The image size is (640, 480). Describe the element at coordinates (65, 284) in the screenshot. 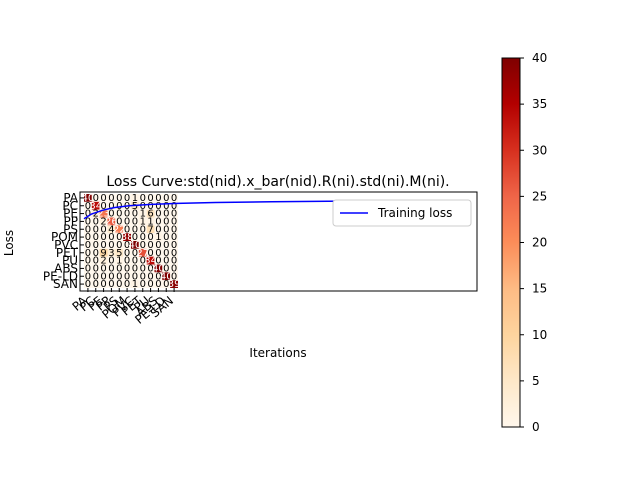

I see `row-tick-label: SAN` at that location.